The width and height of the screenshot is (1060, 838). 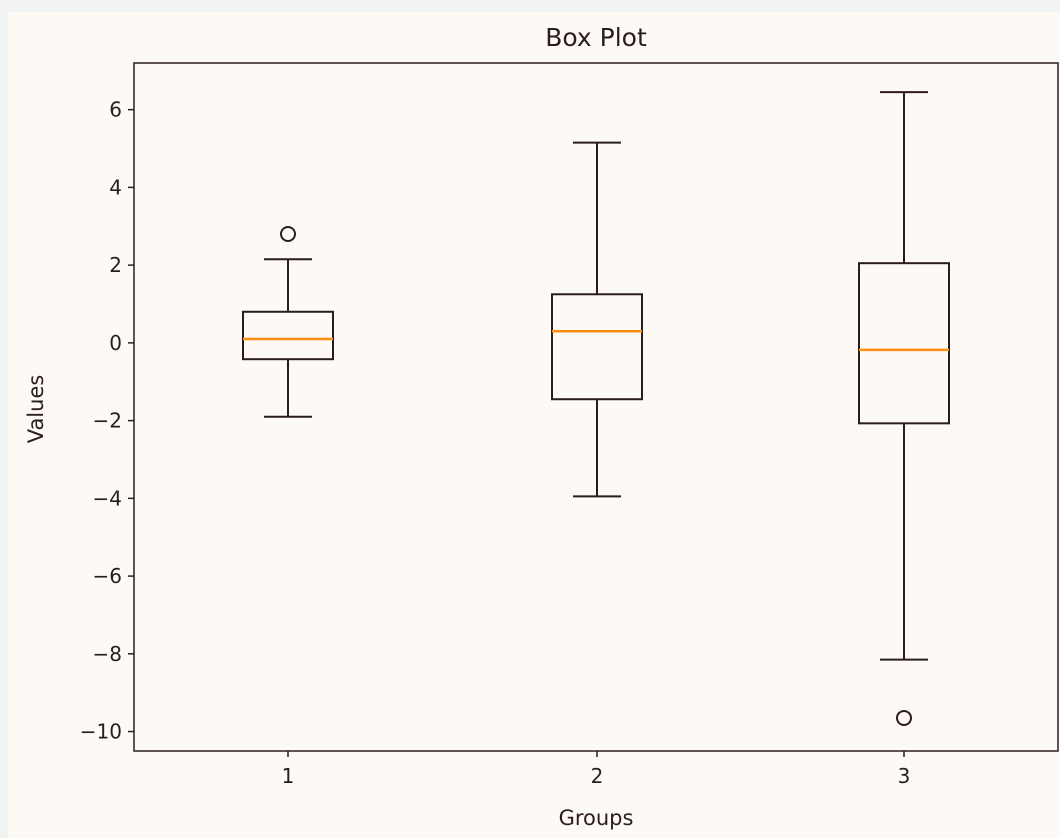 I want to click on y-tick-label: −10, so click(x=101, y=732).